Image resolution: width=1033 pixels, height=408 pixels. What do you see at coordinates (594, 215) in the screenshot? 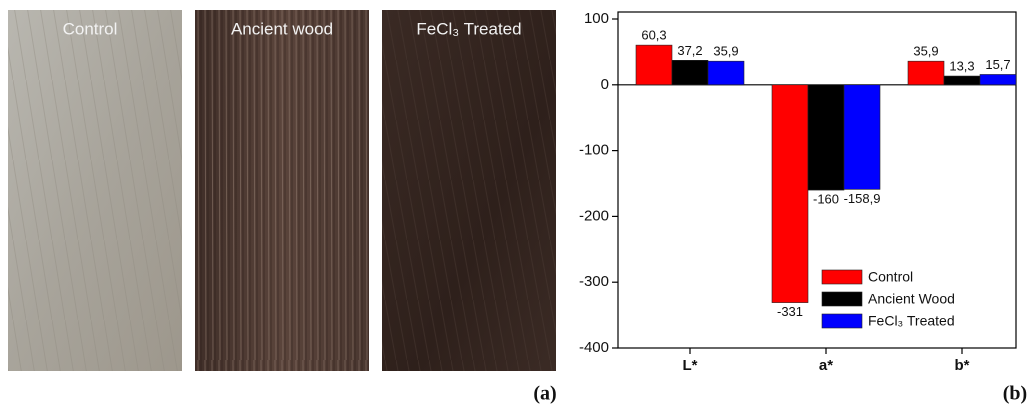
I see `y-tick-label: -200` at bounding box center [594, 215].